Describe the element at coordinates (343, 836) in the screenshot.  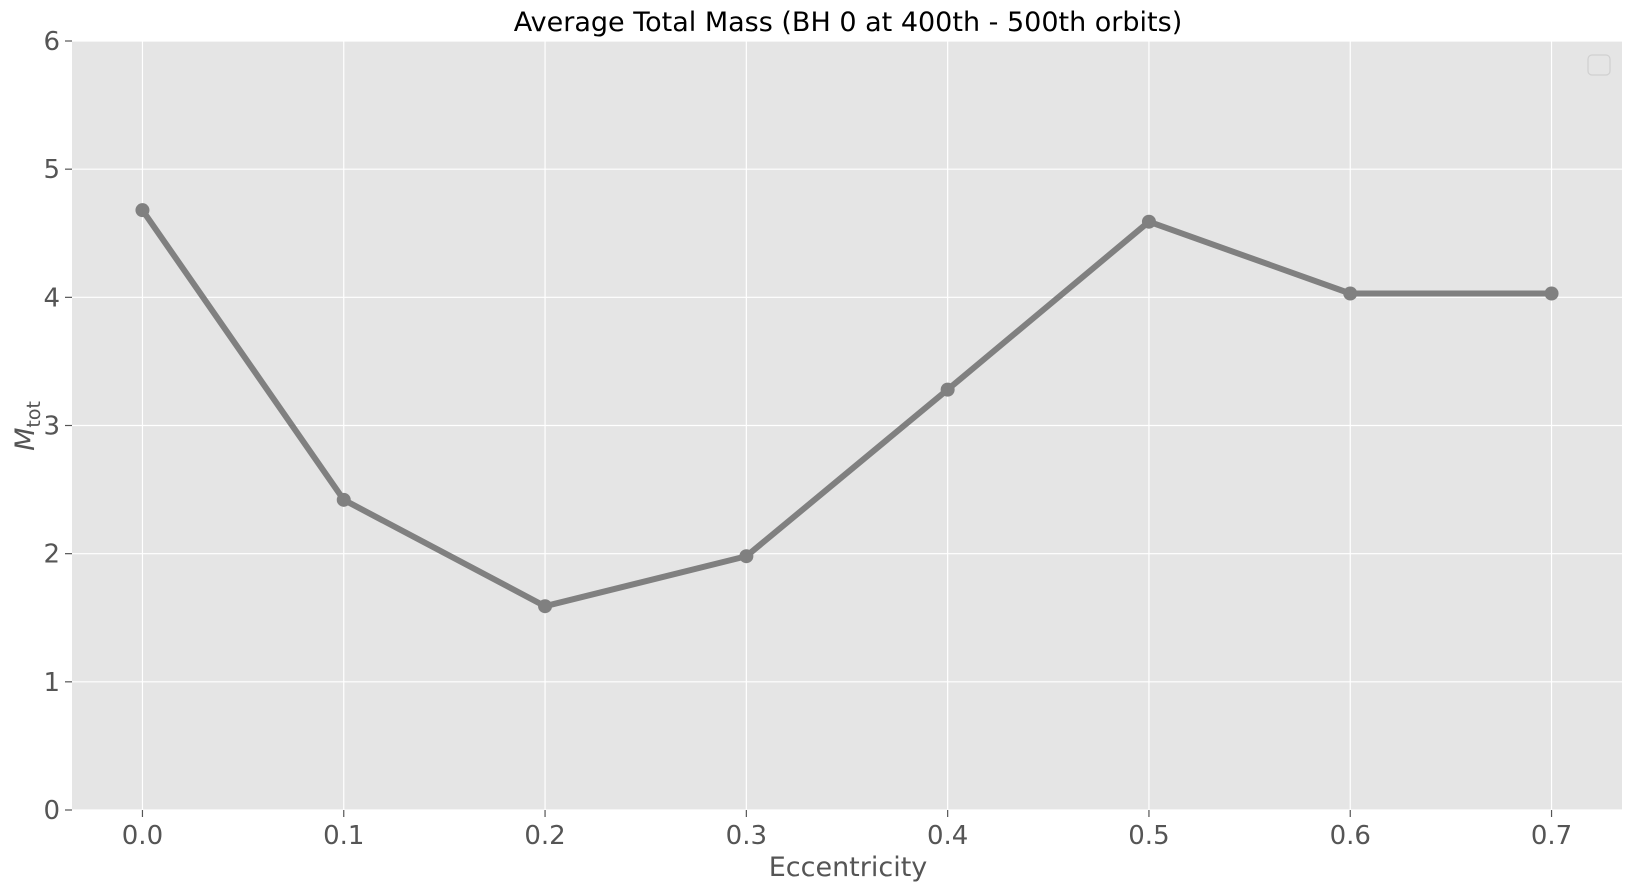
I see `x-tick-label: 0.1` at that location.